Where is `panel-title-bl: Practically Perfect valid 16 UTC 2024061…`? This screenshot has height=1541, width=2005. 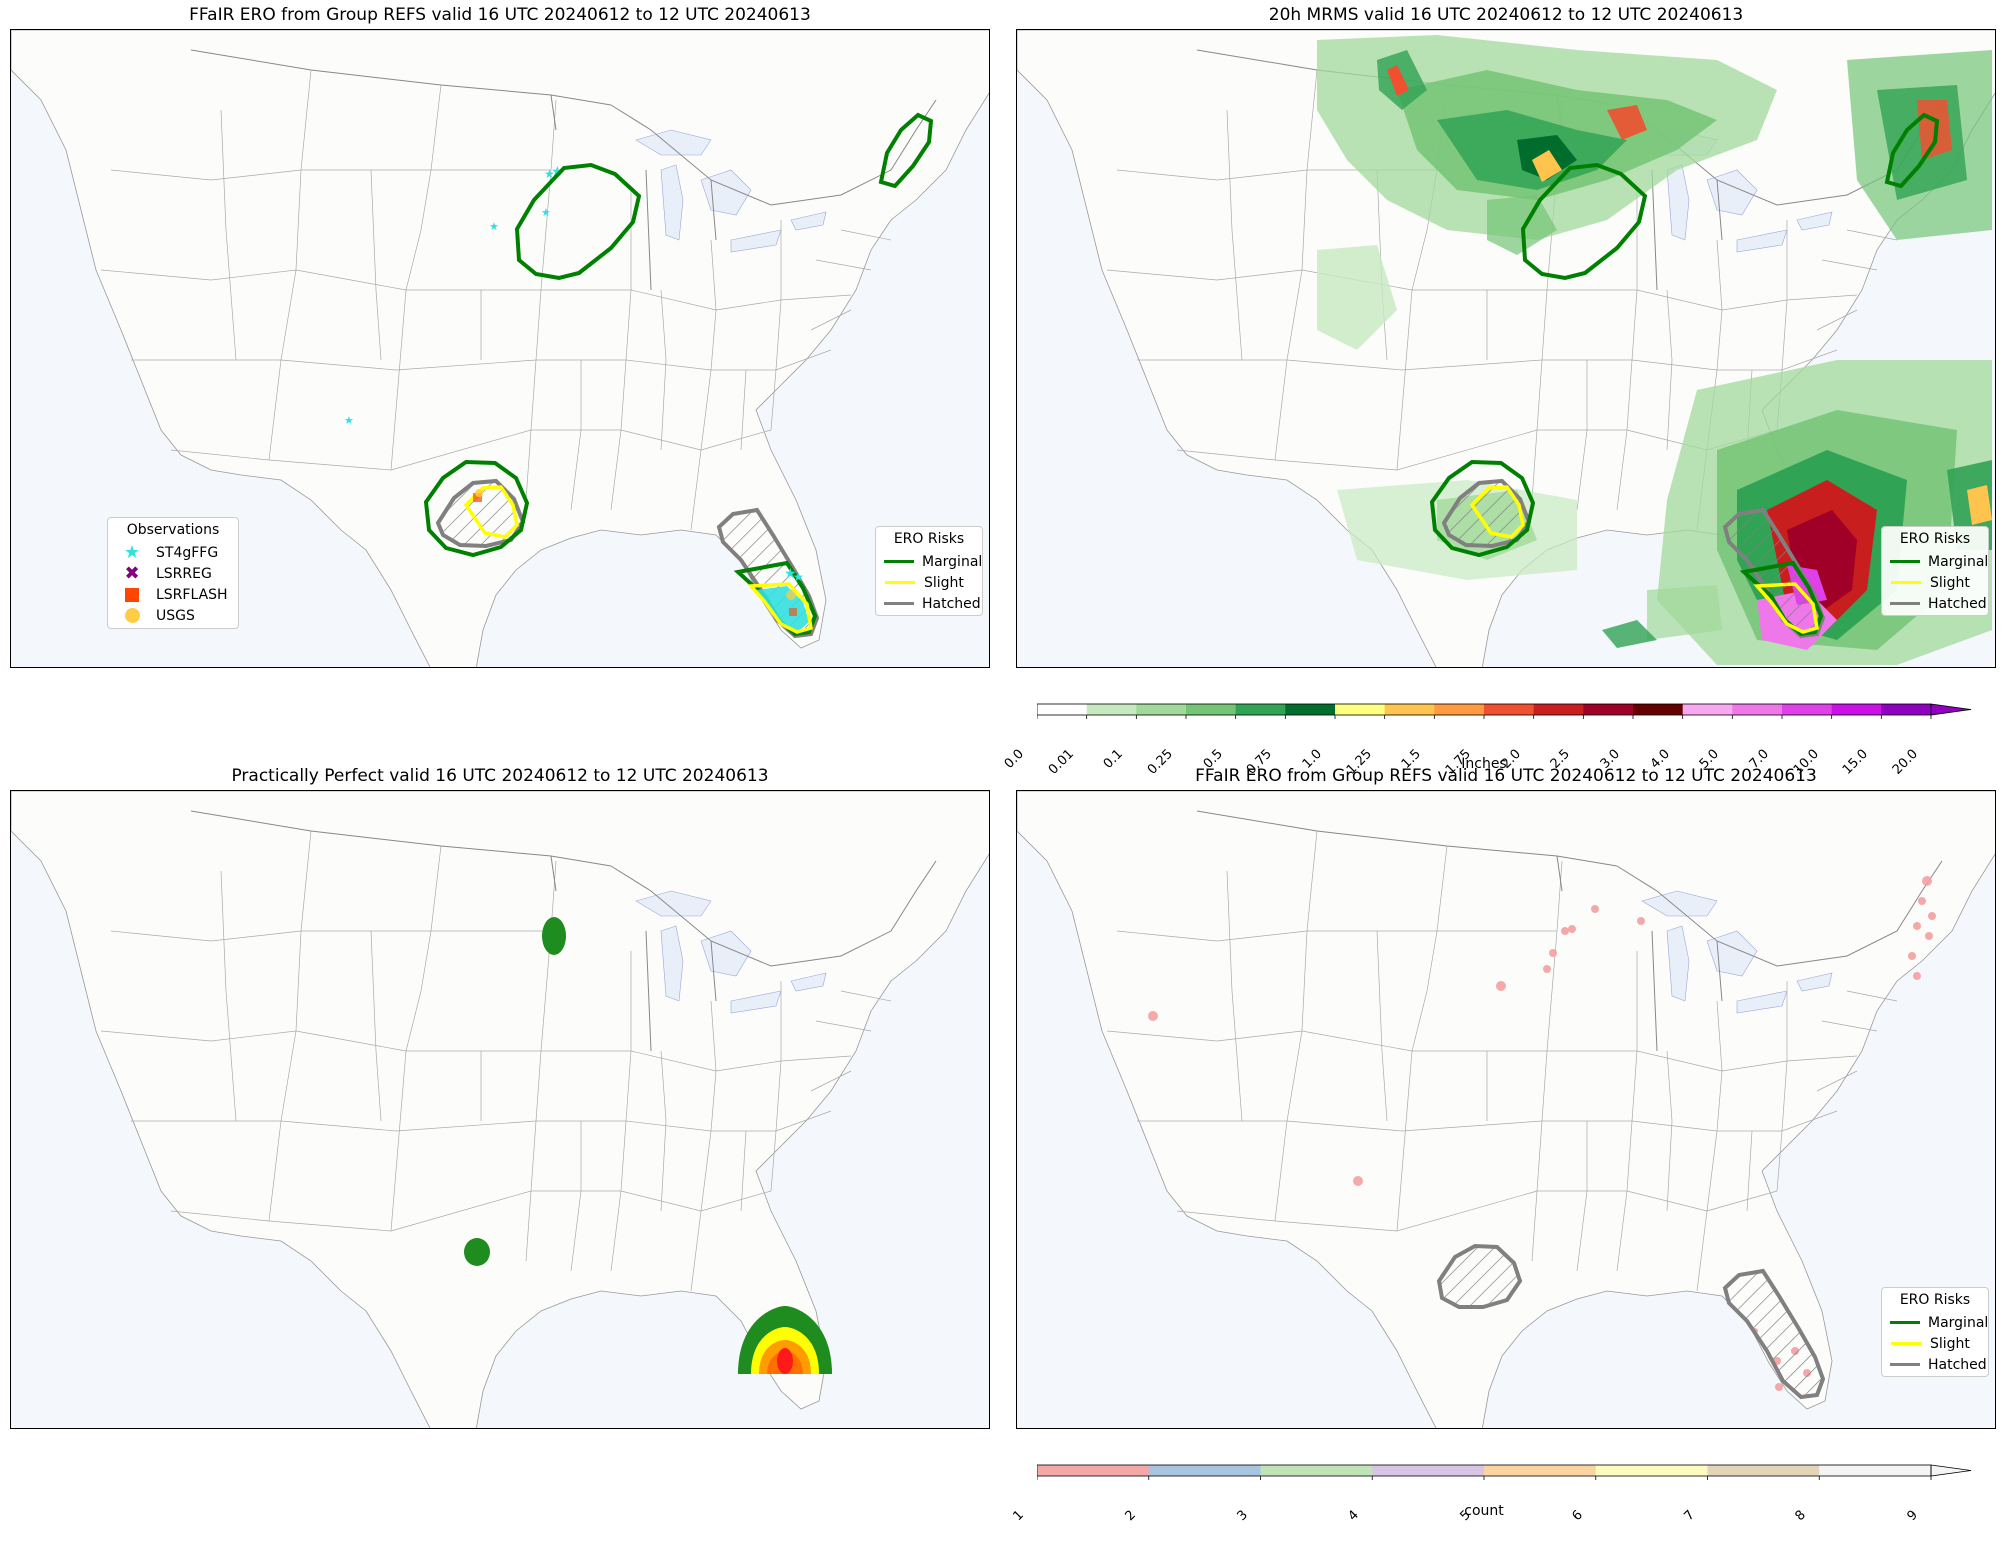
panel-title-bl: Practically Perfect valid 16 UTC 2024061… is located at coordinates (500, 776).